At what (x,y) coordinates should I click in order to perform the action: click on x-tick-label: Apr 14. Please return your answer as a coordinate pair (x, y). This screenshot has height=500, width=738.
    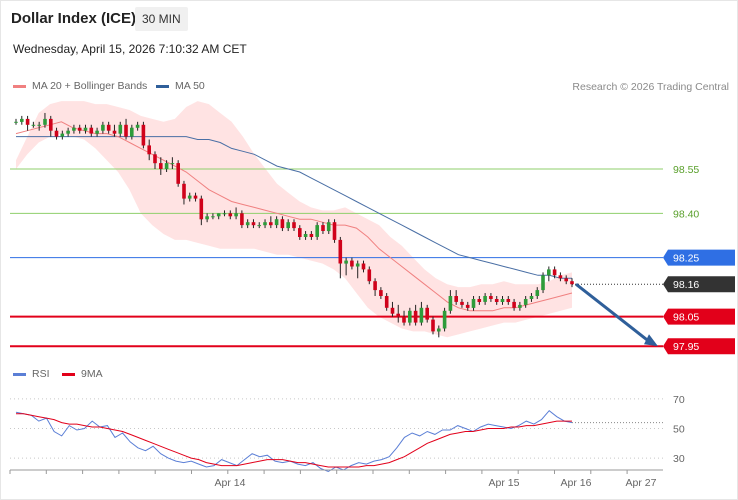
    Looking at the image, I should click on (230, 483).